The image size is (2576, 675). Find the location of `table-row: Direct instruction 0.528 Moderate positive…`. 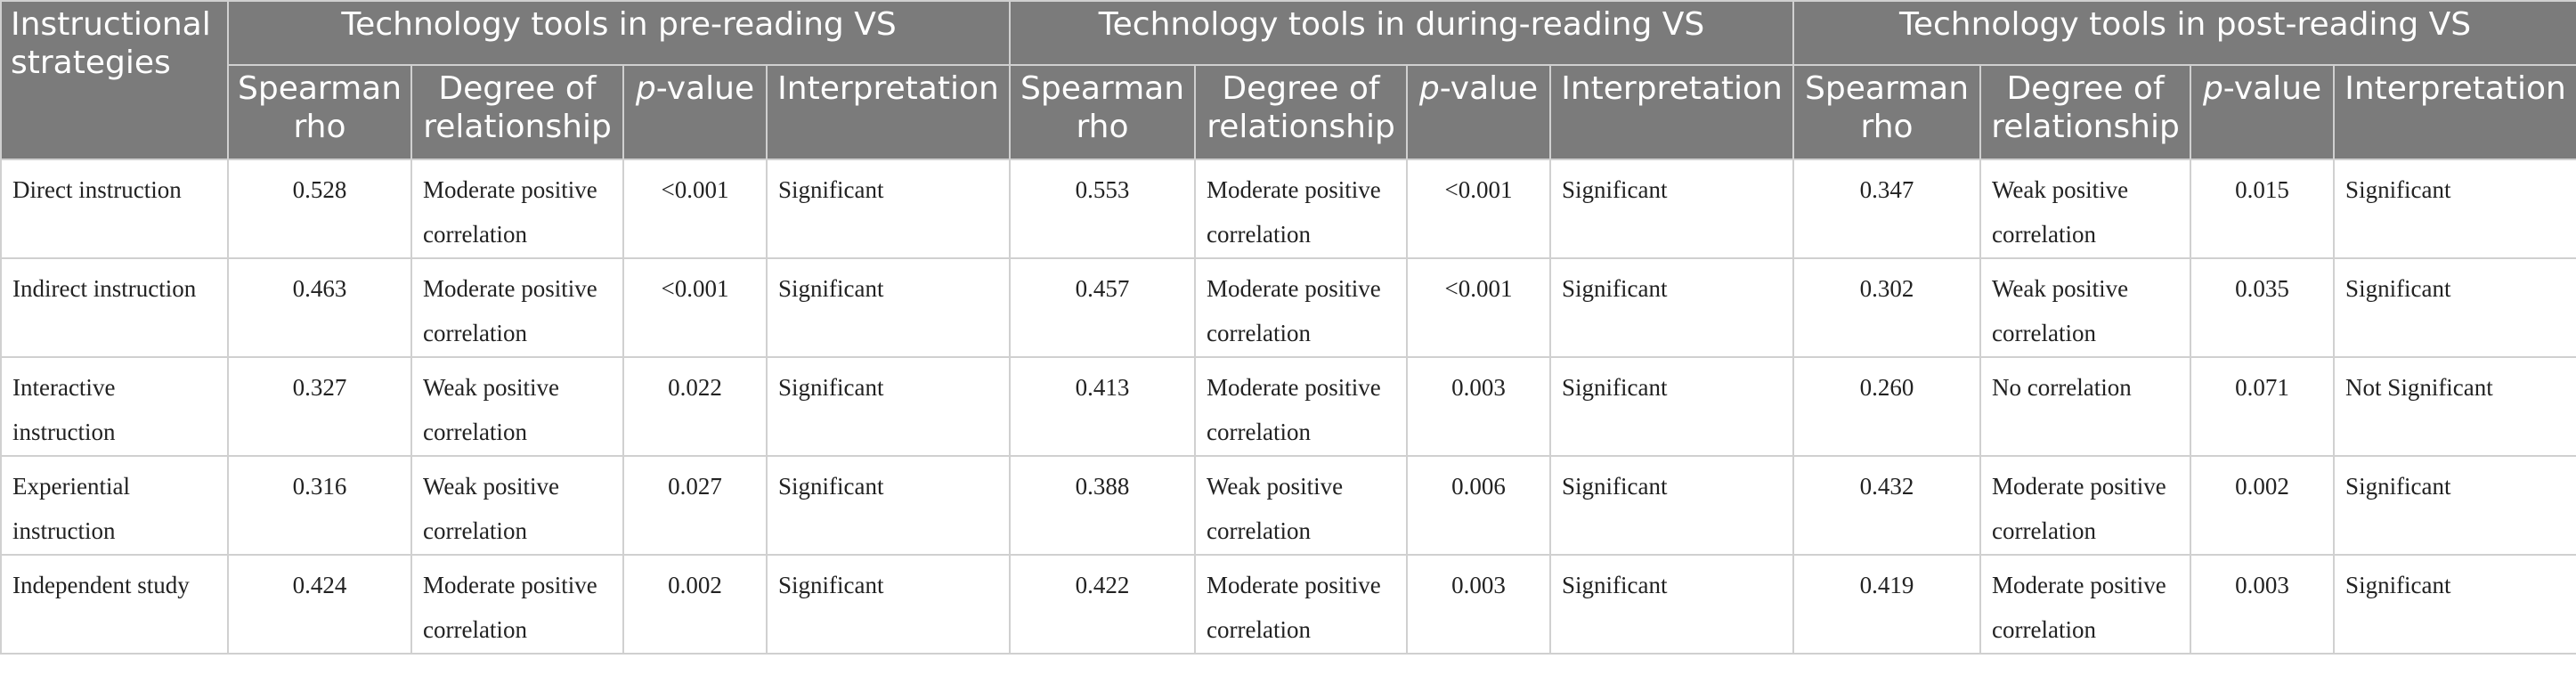

table-row: Direct instruction 0.528 Moderate positive… is located at coordinates (1288, 209).